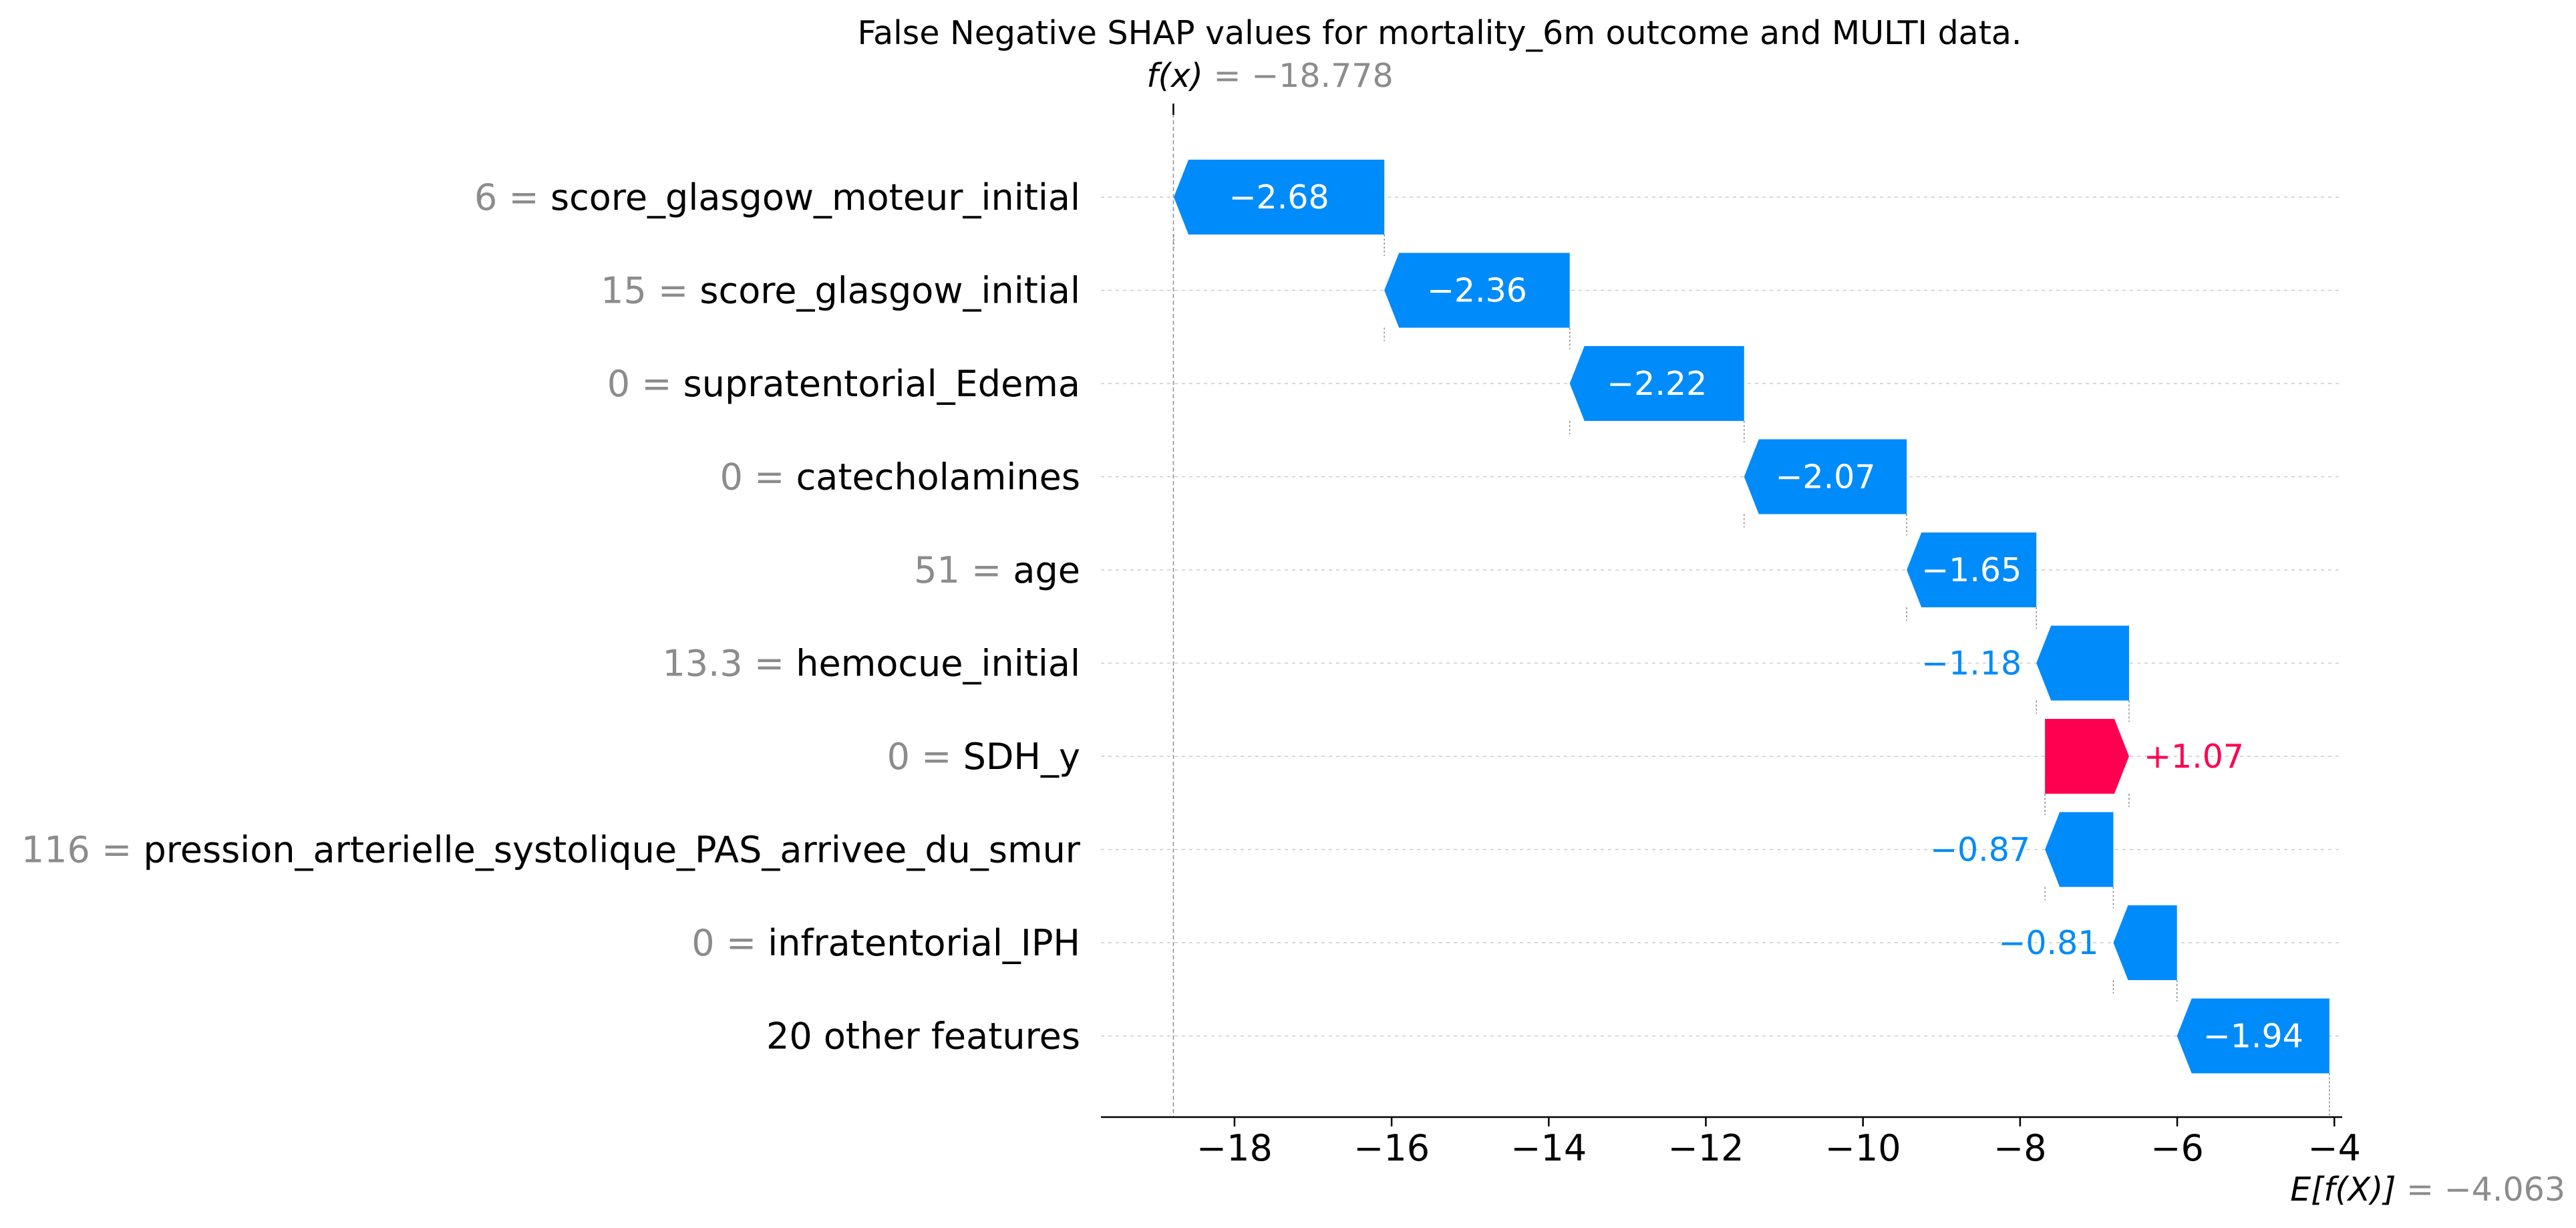 Image resolution: width=2576 pixels, height=1228 pixels. I want to click on bar-infratentorial_IPH, so click(2145, 942).